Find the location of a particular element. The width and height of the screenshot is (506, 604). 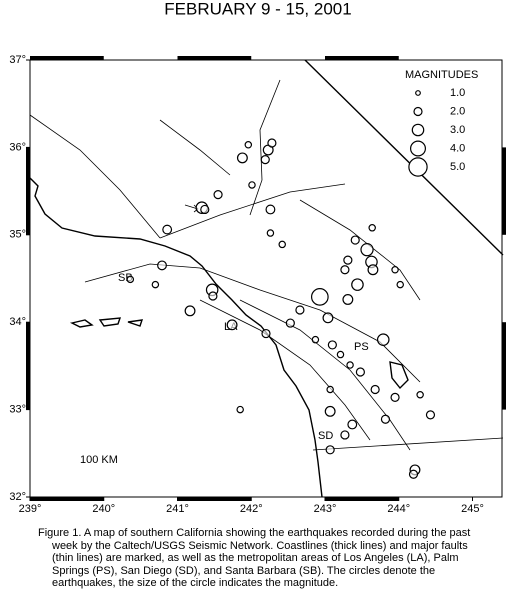

scale-label: 100 KM is located at coordinates (99, 460).